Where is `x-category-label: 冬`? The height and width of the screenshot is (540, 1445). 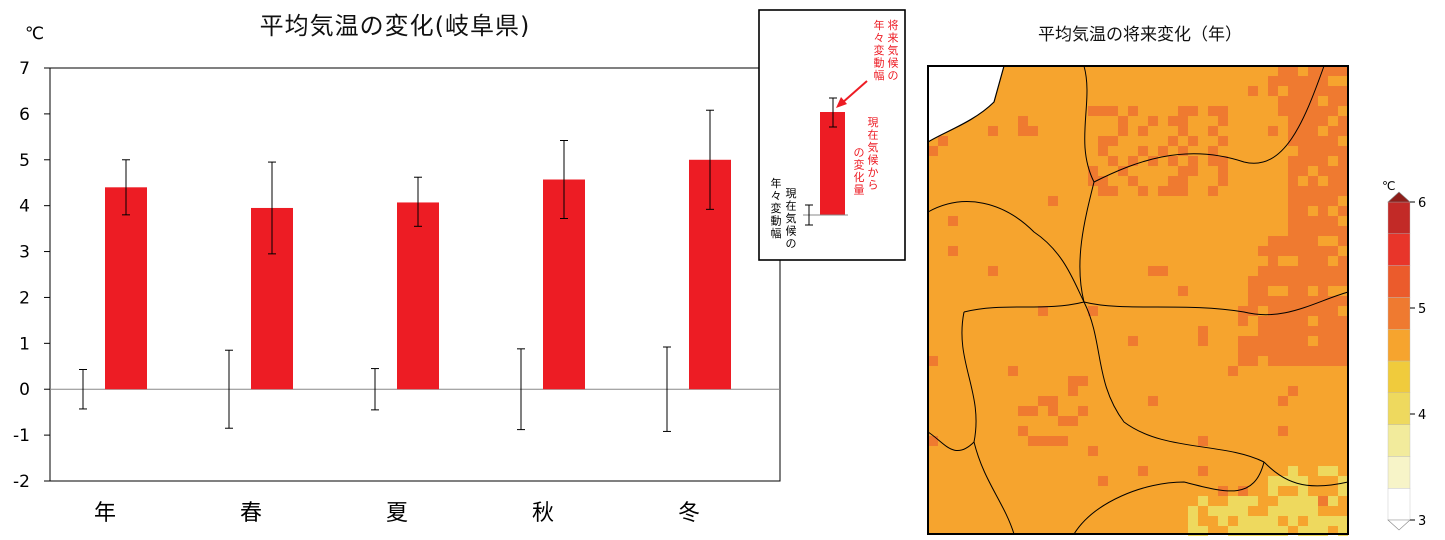 x-category-label: 冬 is located at coordinates (689, 513).